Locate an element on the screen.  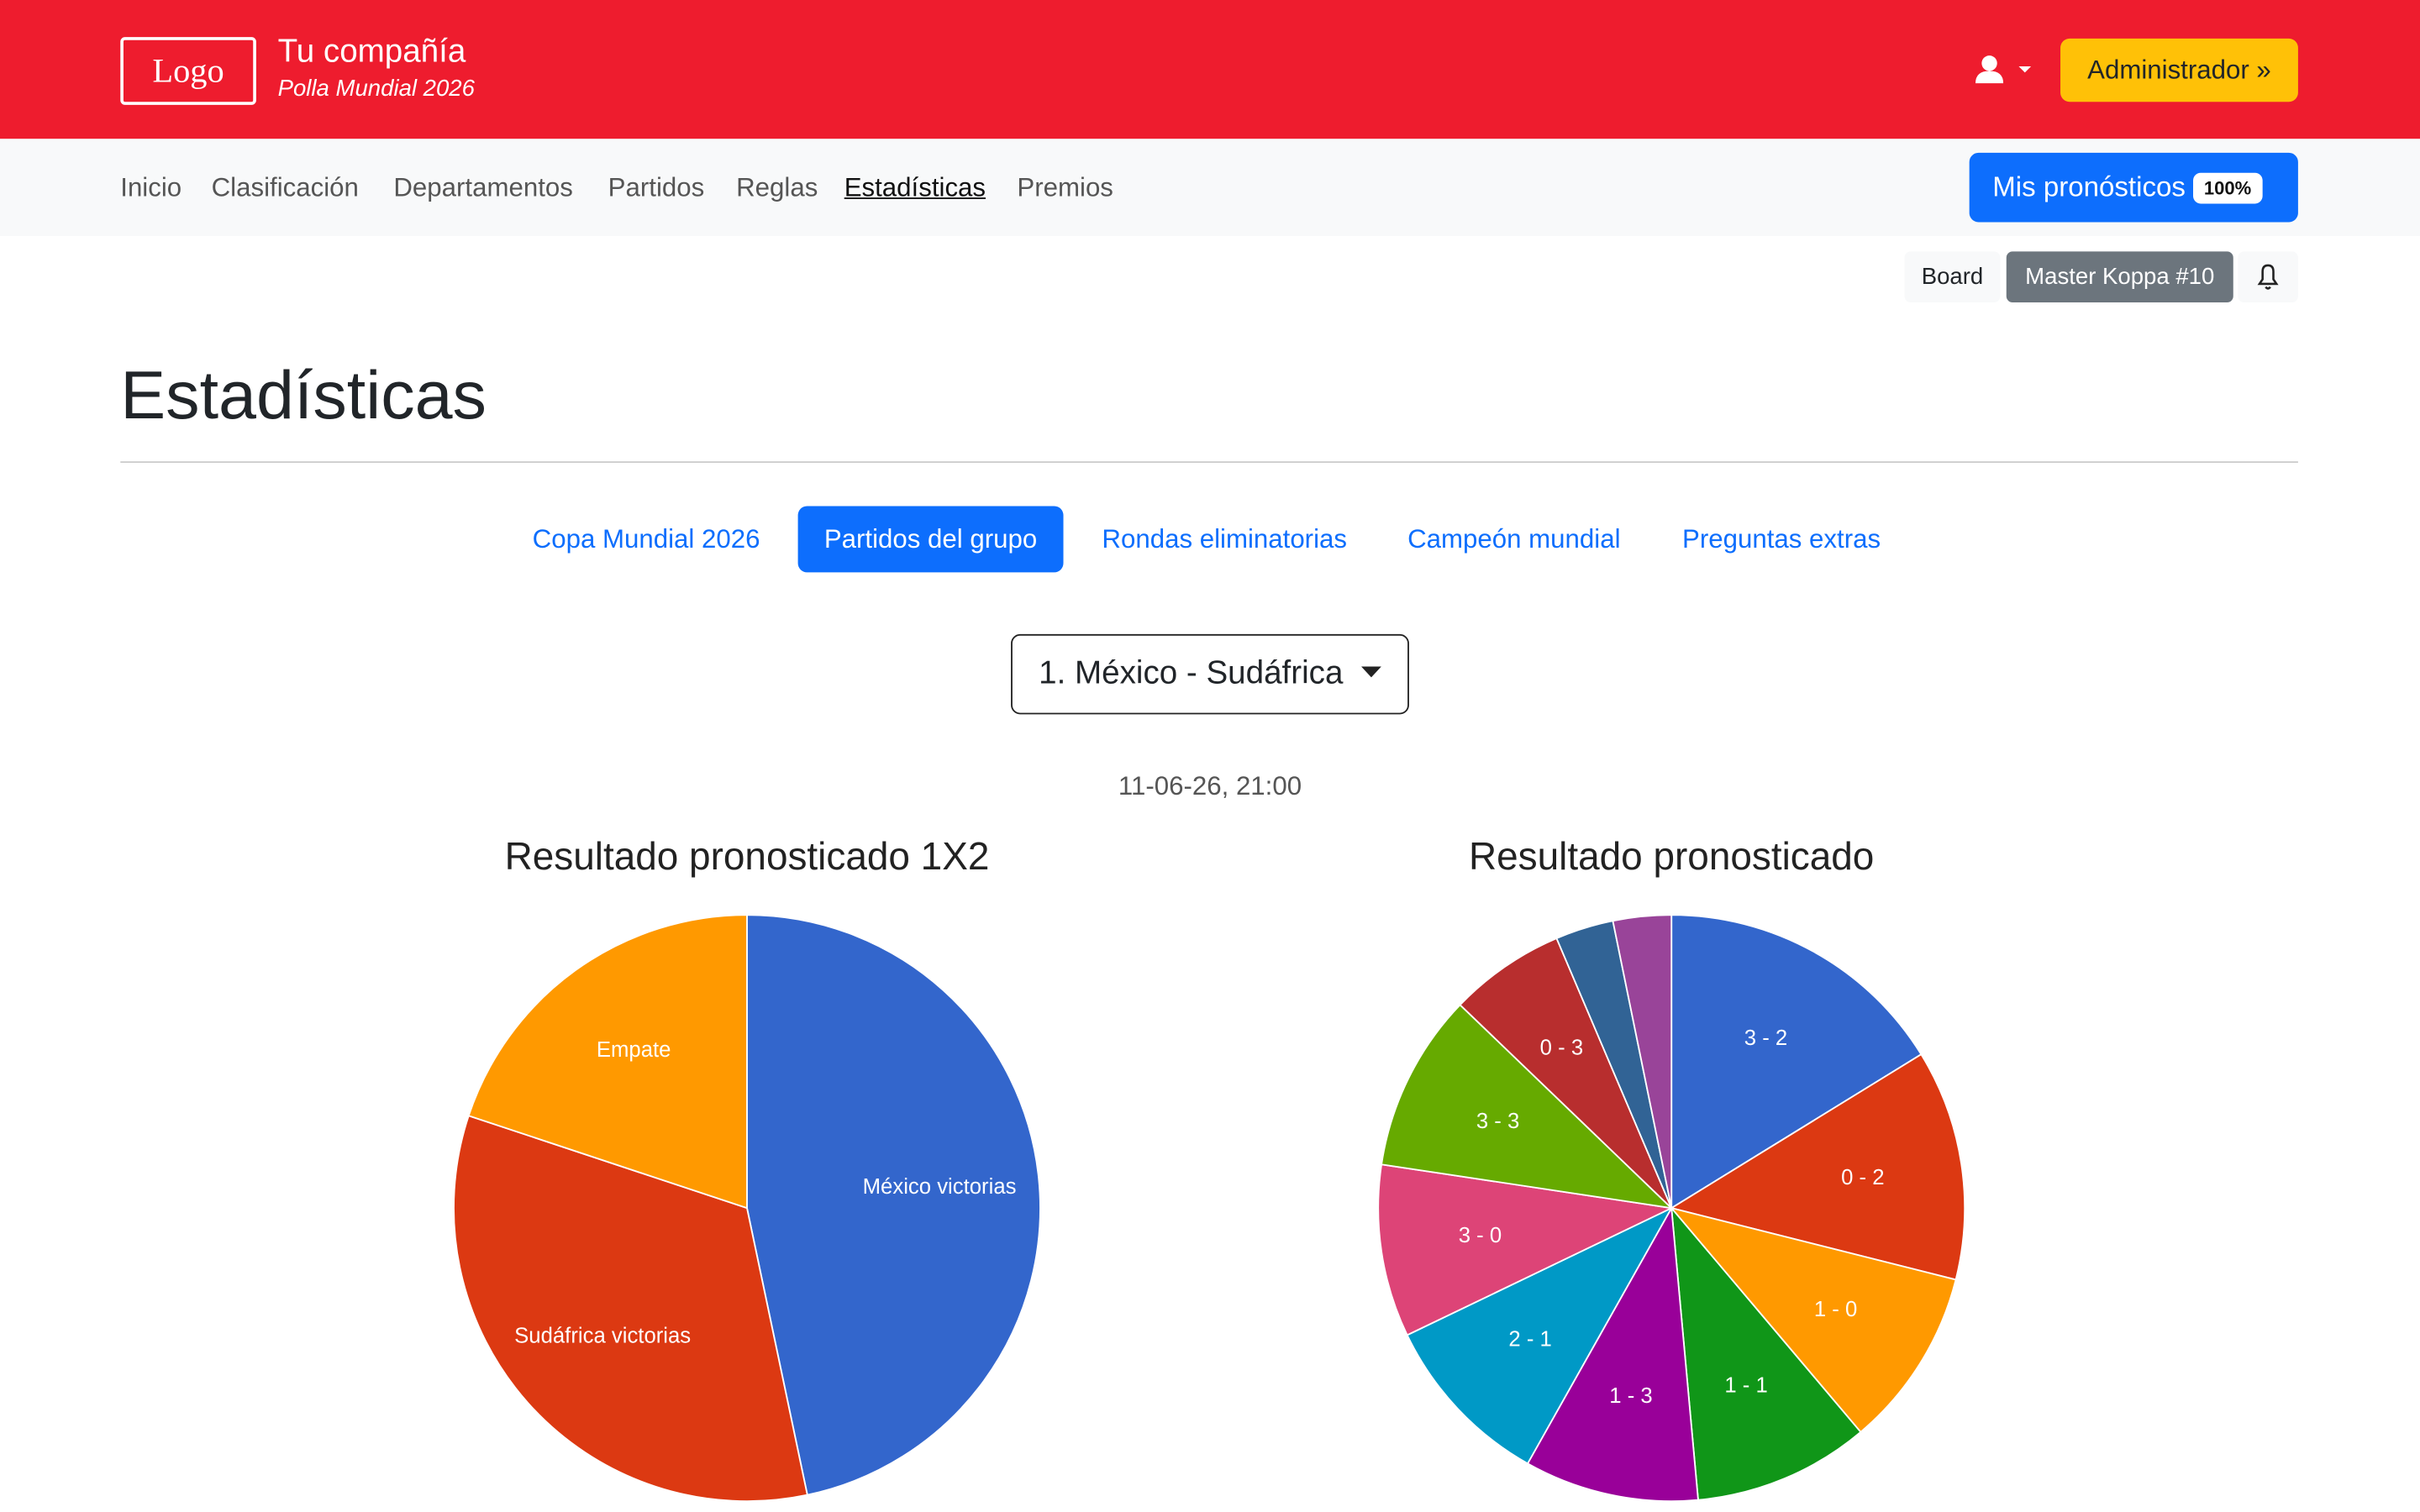
user-menu is located at coordinates (2002, 70).